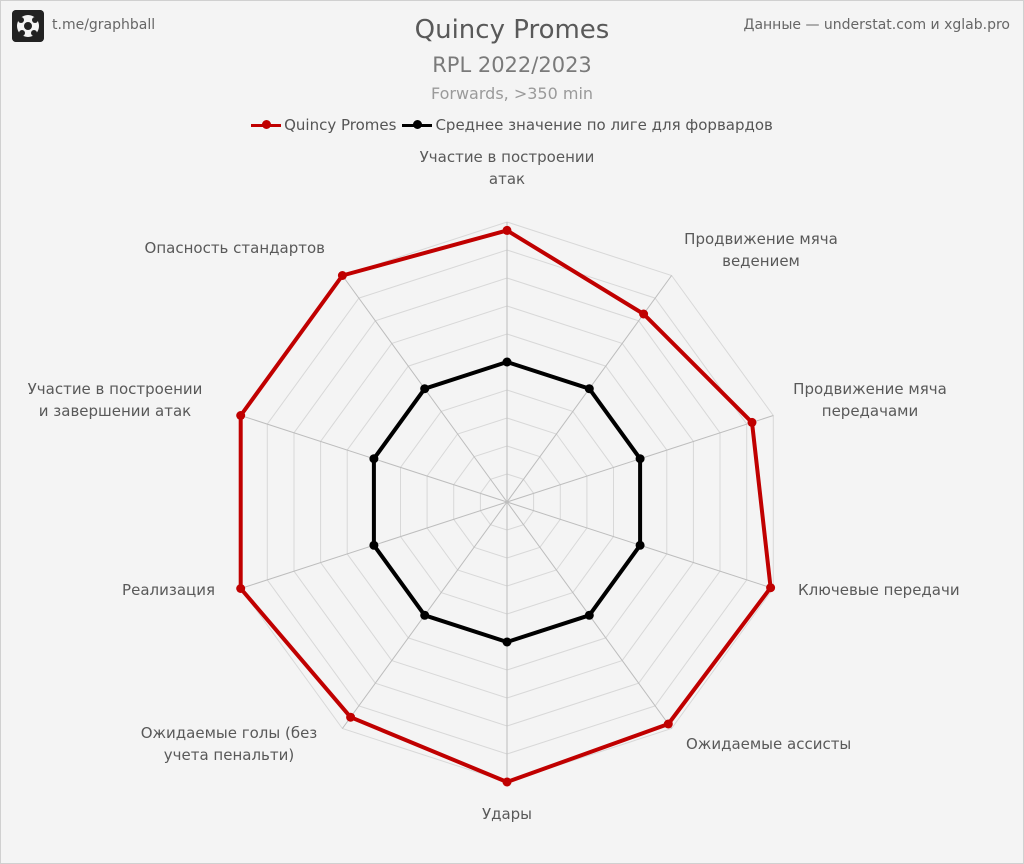 The width and height of the screenshot is (1024, 864). Describe the element at coordinates (340, 125) in the screenshot. I see `legend-label-player: Quincy Promes` at that location.